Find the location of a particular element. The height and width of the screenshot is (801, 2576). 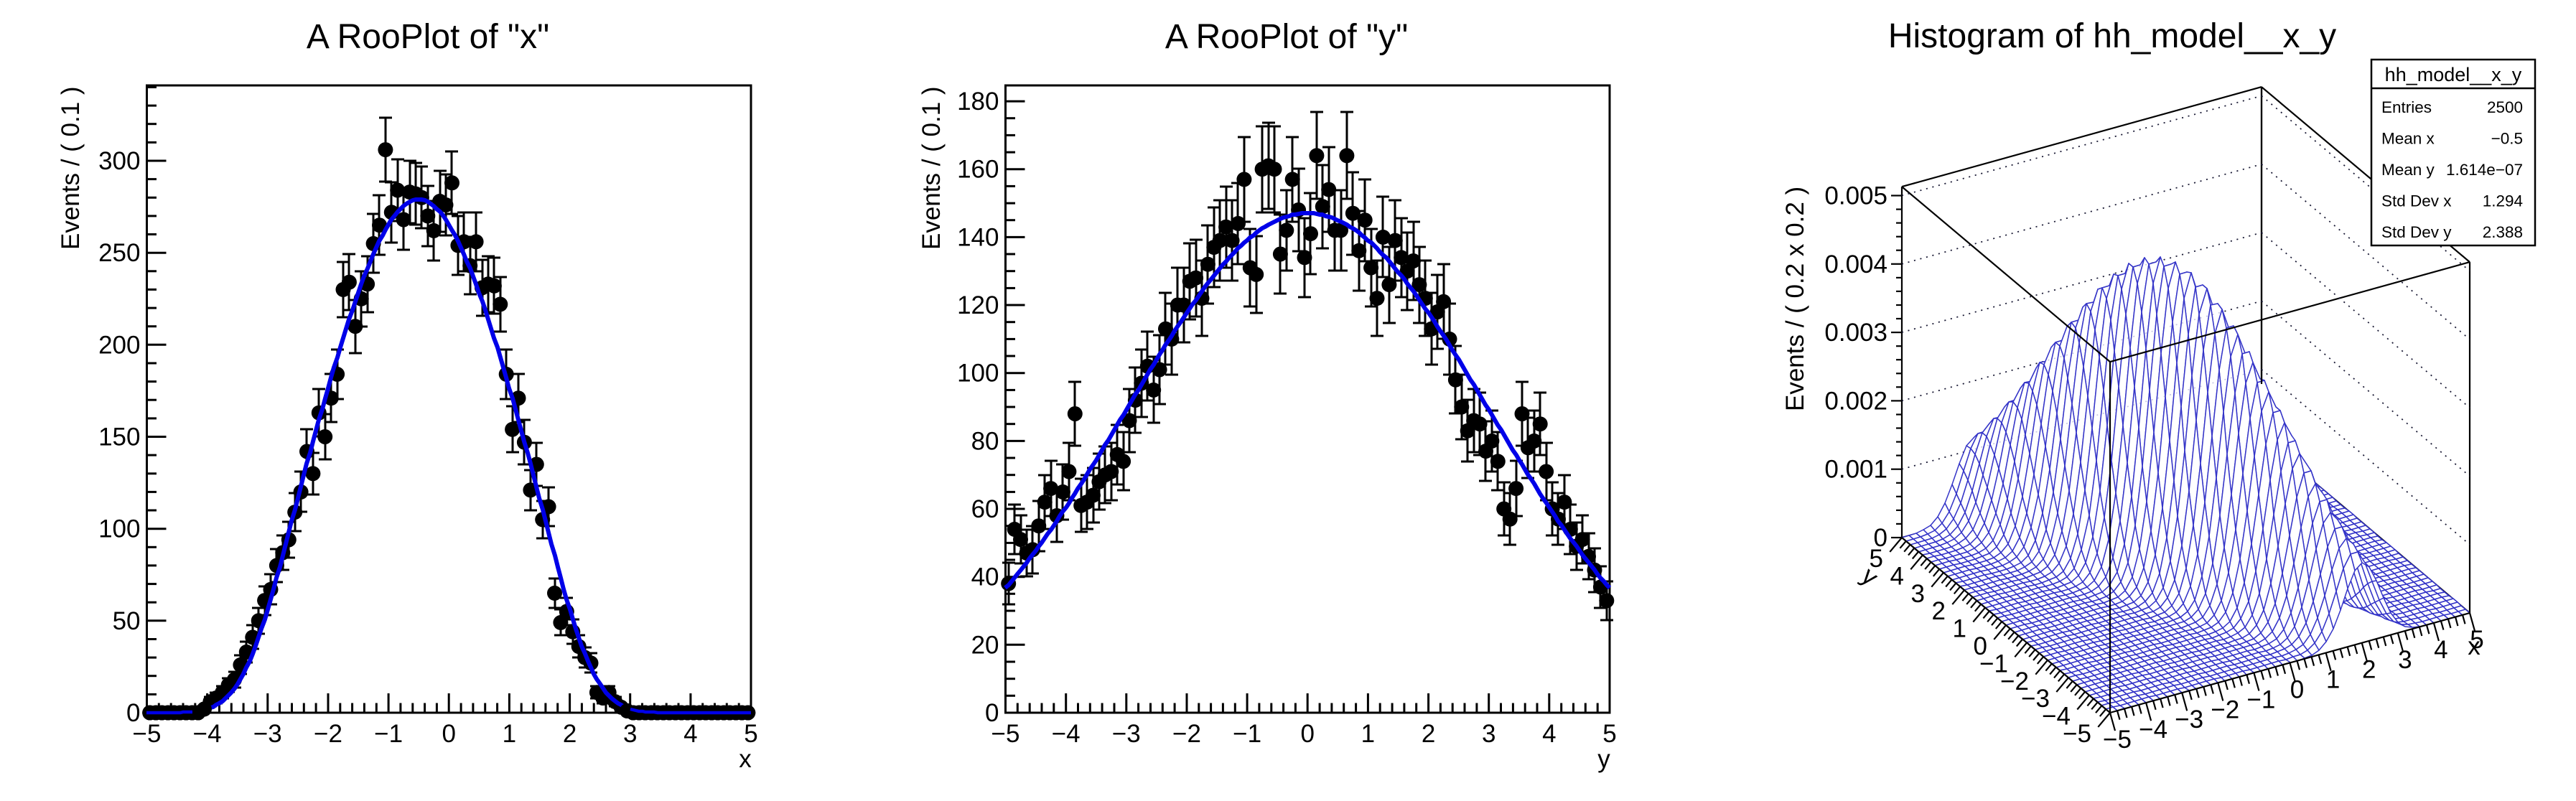

svg-text: 0.005 is located at coordinates (1855, 196).